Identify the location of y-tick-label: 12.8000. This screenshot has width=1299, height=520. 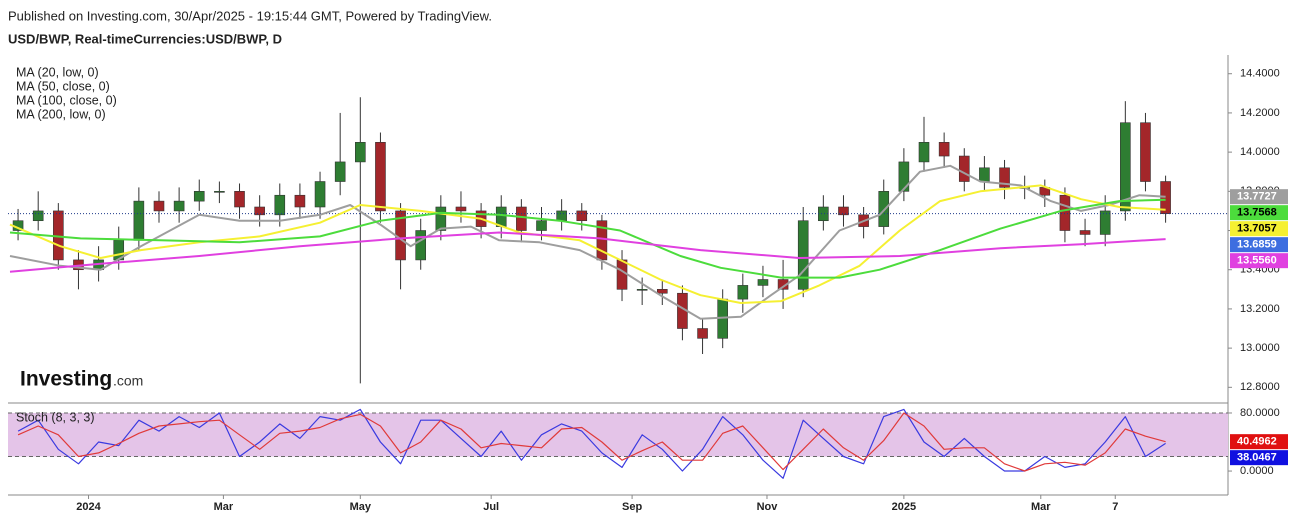
(1260, 387).